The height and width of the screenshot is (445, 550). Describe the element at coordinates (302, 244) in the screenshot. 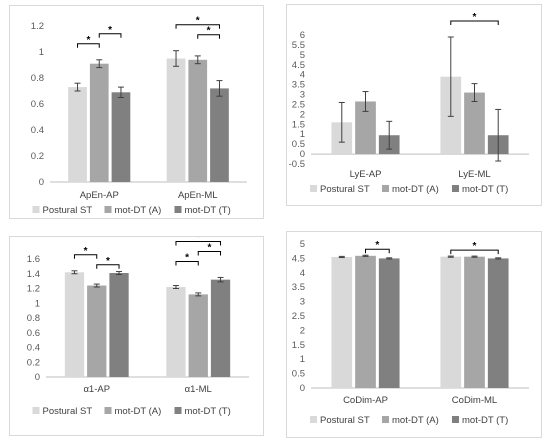

I see `y-tick-label: 5` at that location.